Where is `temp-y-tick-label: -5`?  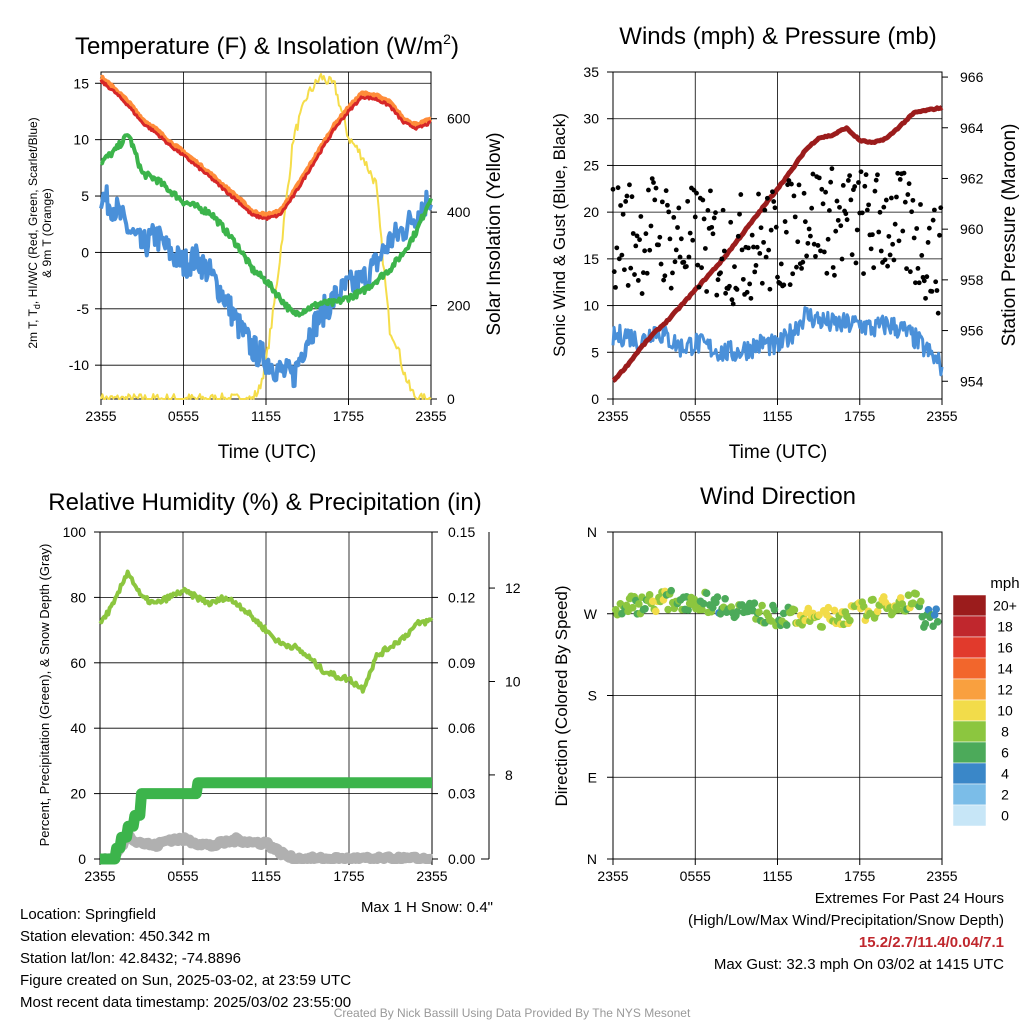
temp-y-tick-label: -5 is located at coordinates (83, 309).